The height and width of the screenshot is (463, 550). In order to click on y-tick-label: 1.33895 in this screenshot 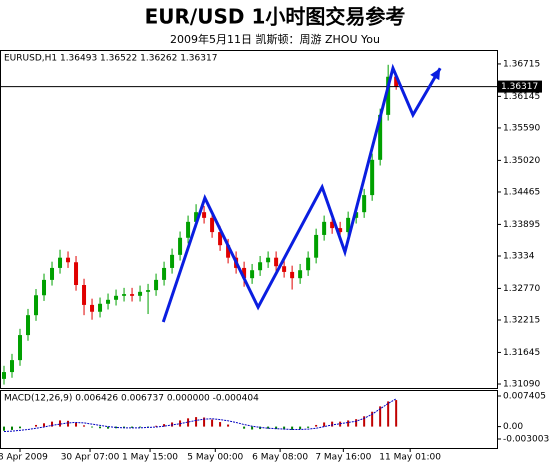, I will do `click(521, 225)`.